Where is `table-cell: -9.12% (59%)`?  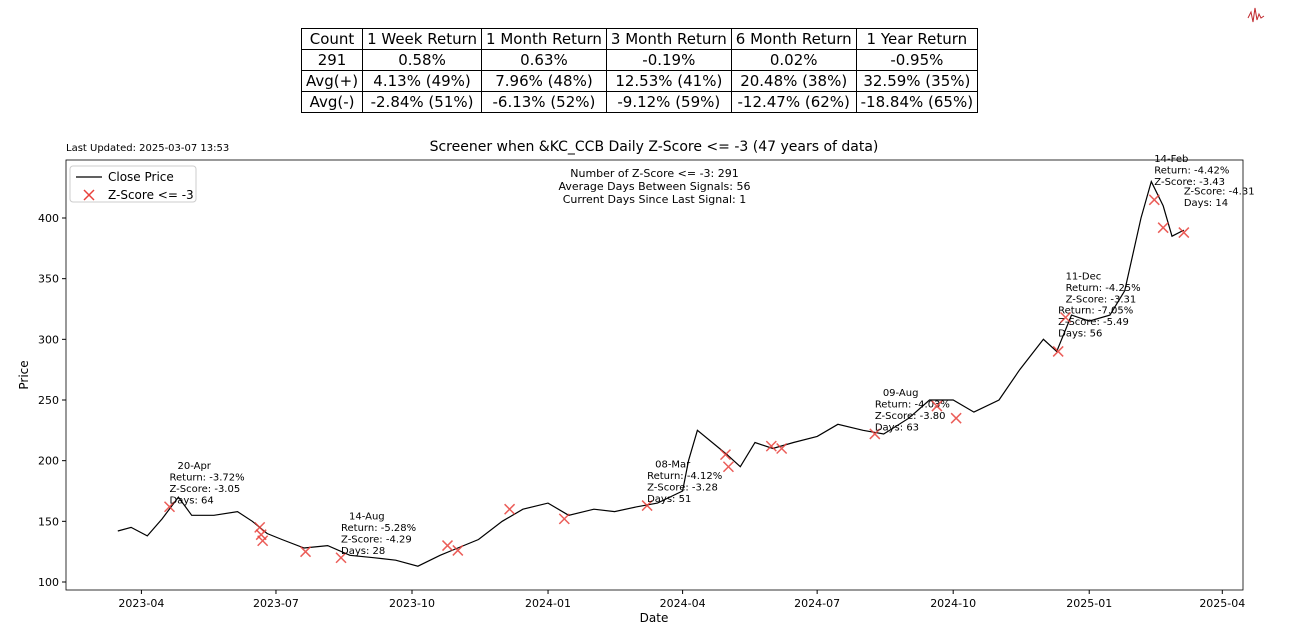
table-cell: -9.12% (59%) is located at coordinates (668, 102).